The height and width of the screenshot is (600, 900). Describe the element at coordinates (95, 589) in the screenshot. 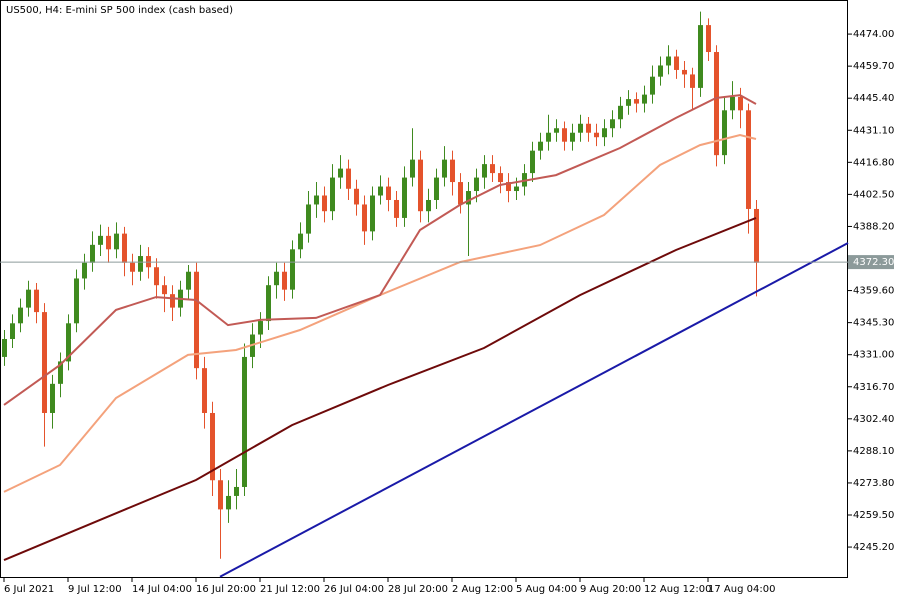

I see `x-tick-label: 9 Jul 12:00` at that location.